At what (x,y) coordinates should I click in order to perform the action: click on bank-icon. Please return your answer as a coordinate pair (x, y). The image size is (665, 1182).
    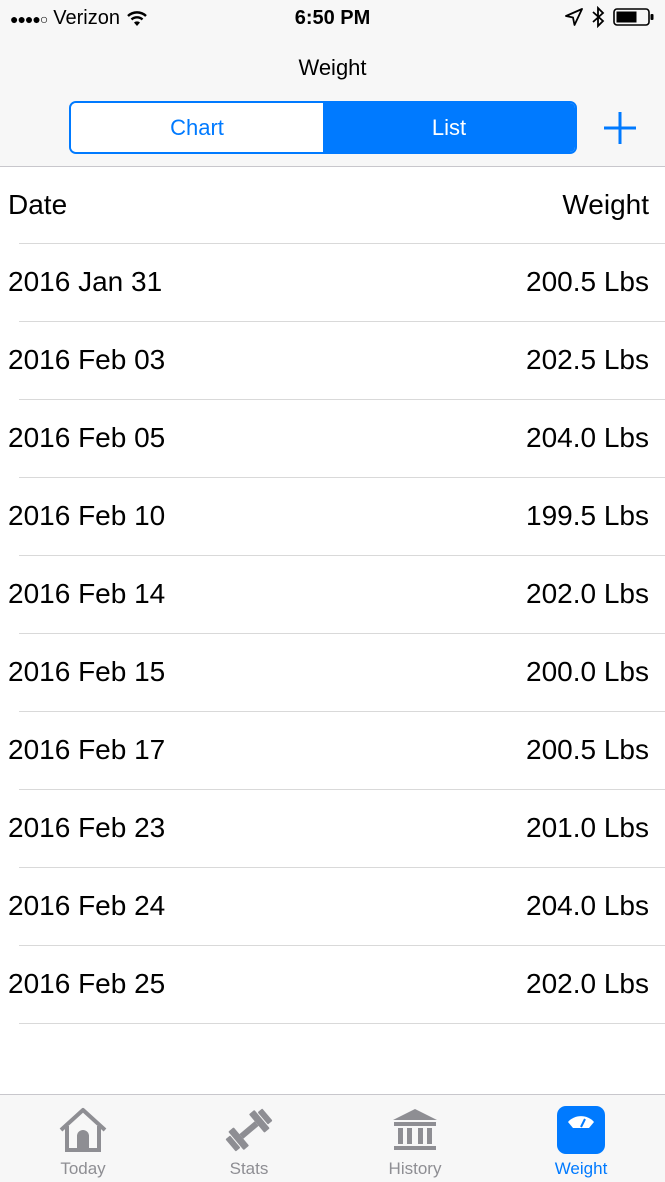
    Looking at the image, I should click on (415, 1129).